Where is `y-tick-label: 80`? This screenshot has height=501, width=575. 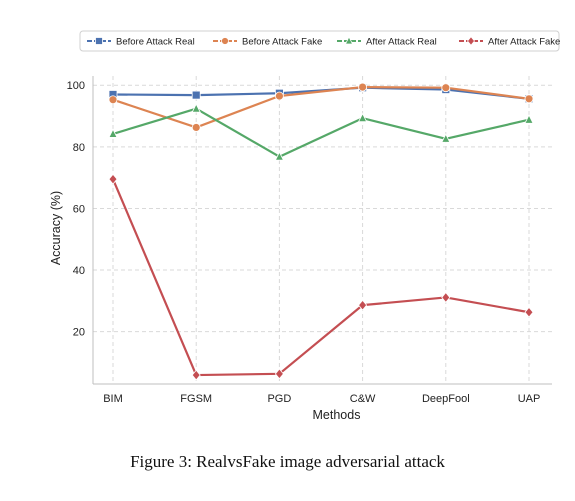 y-tick-label: 80 is located at coordinates (79, 148).